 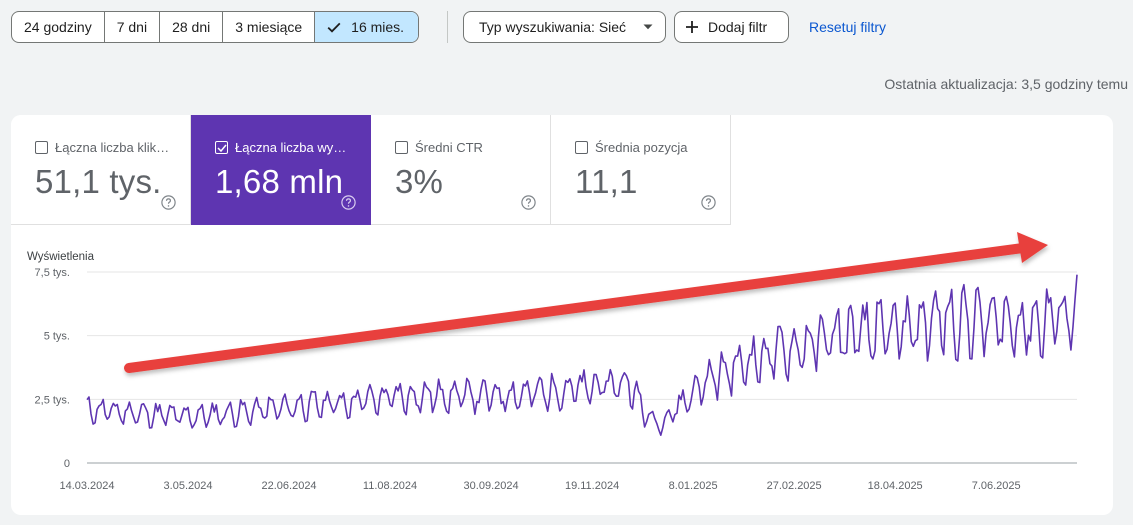 I want to click on metric-value: 51,1 tys., so click(x=98, y=181).